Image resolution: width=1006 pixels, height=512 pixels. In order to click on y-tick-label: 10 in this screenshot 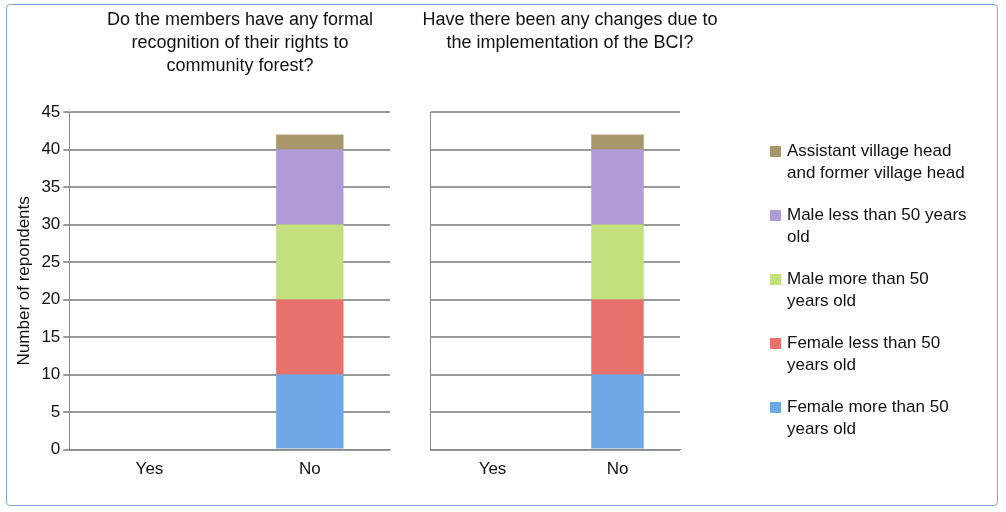, I will do `click(51, 374)`.